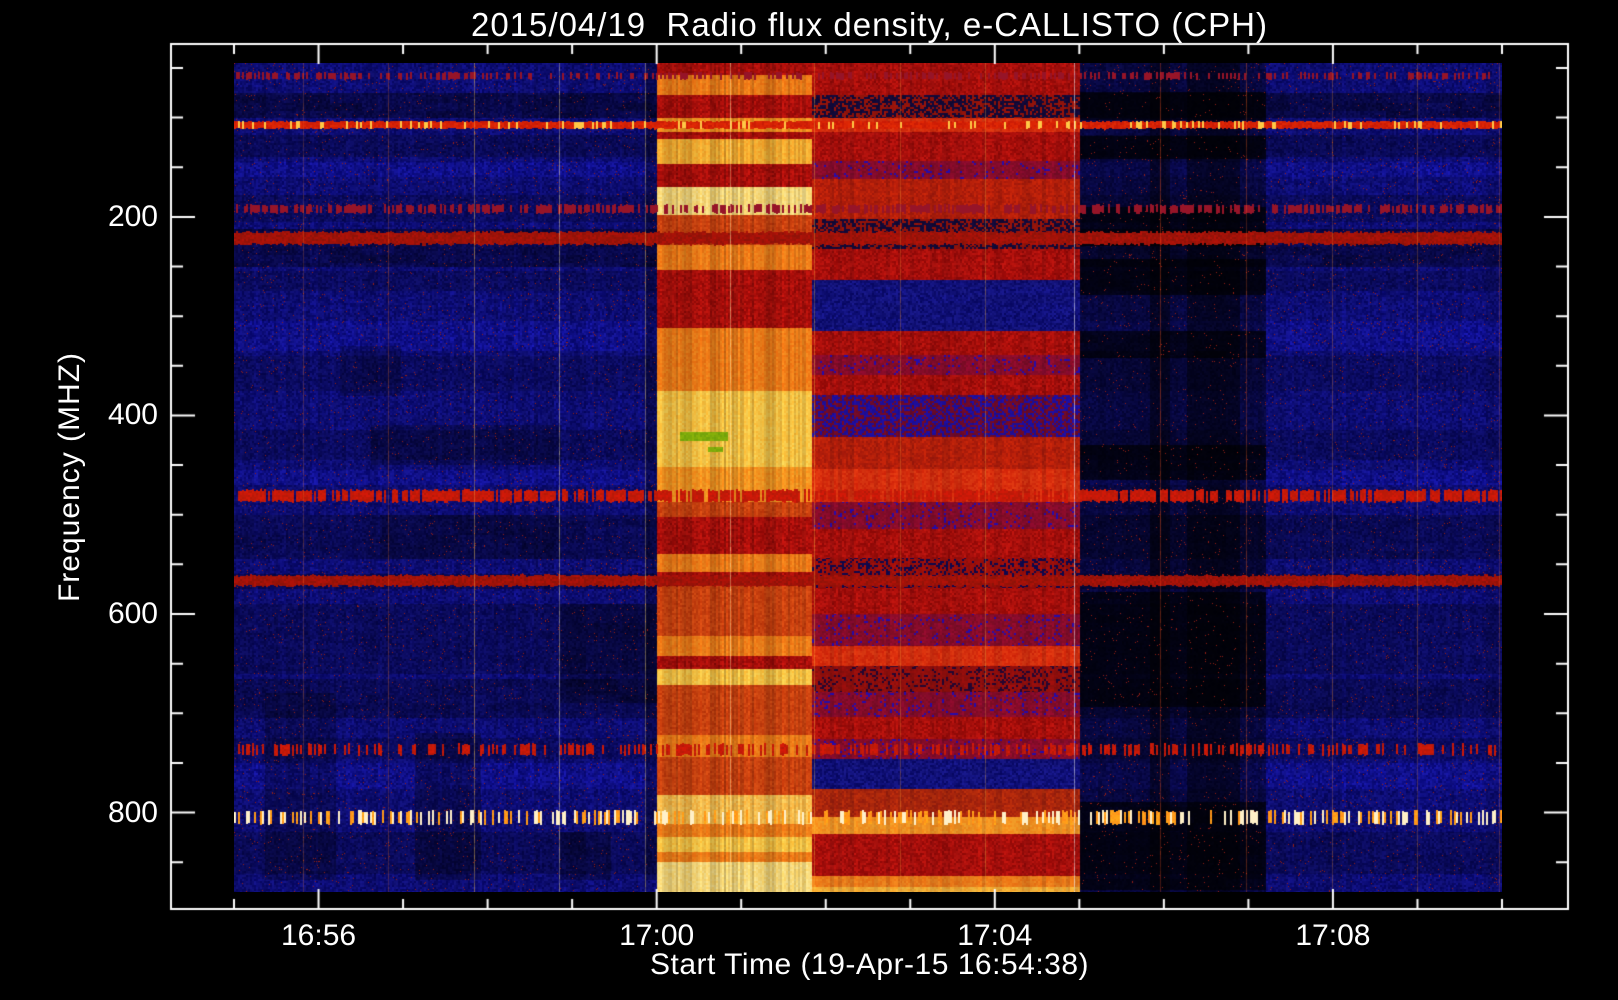 The image size is (1618, 1000). I want to click on y-tick-label: 400, so click(132, 415).